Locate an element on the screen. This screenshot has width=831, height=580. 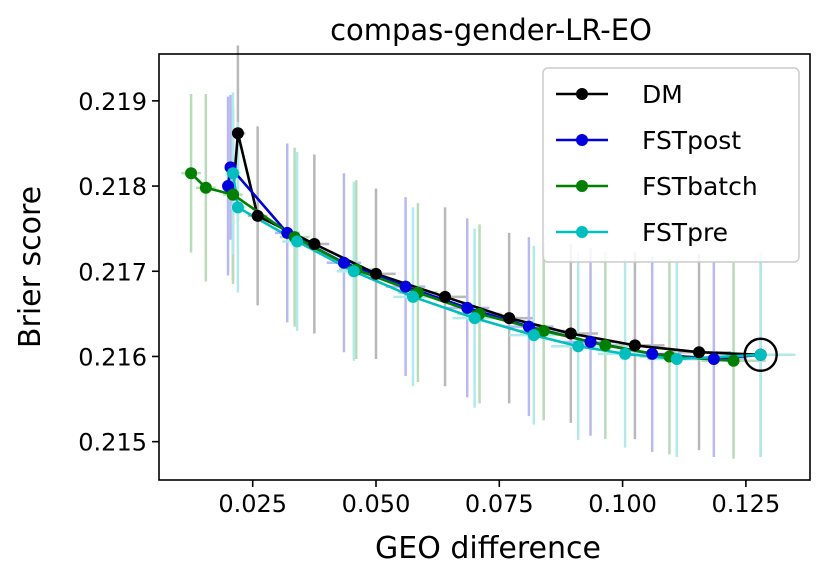
legend-box is located at coordinates (671, 165).